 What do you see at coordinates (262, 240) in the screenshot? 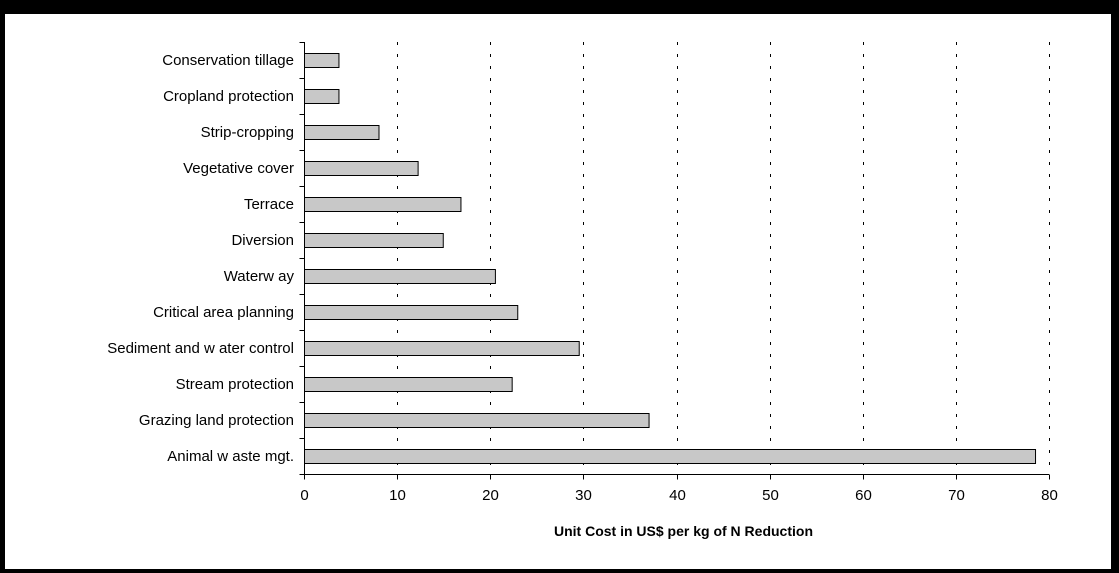
I see `category-label-5: Diversion` at bounding box center [262, 240].